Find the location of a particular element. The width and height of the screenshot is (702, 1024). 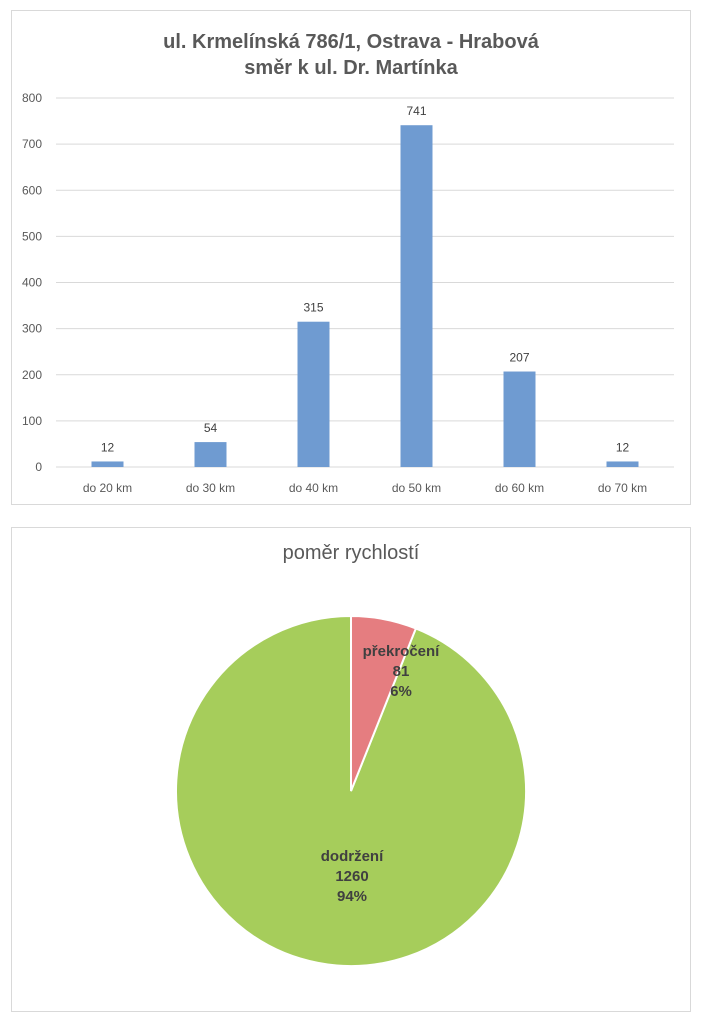

bar-chart-title: ul. Krmelínská 786/1, Ostrava - Hrabová is located at coordinates (351, 42).